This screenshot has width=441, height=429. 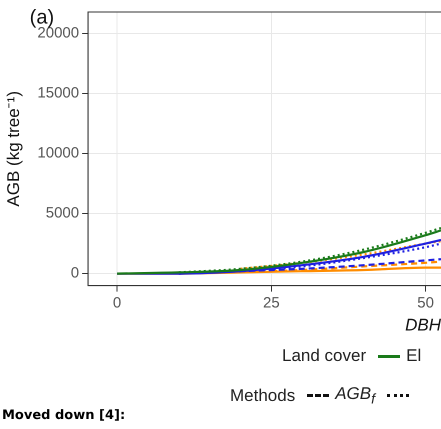 I want to click on x-tick-label: 25, so click(x=271, y=303).